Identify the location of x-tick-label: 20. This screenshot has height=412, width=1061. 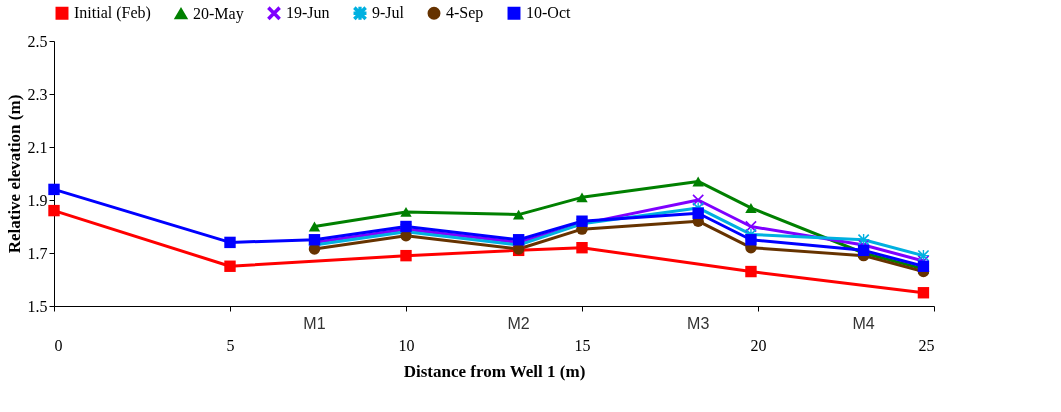
(758, 345).